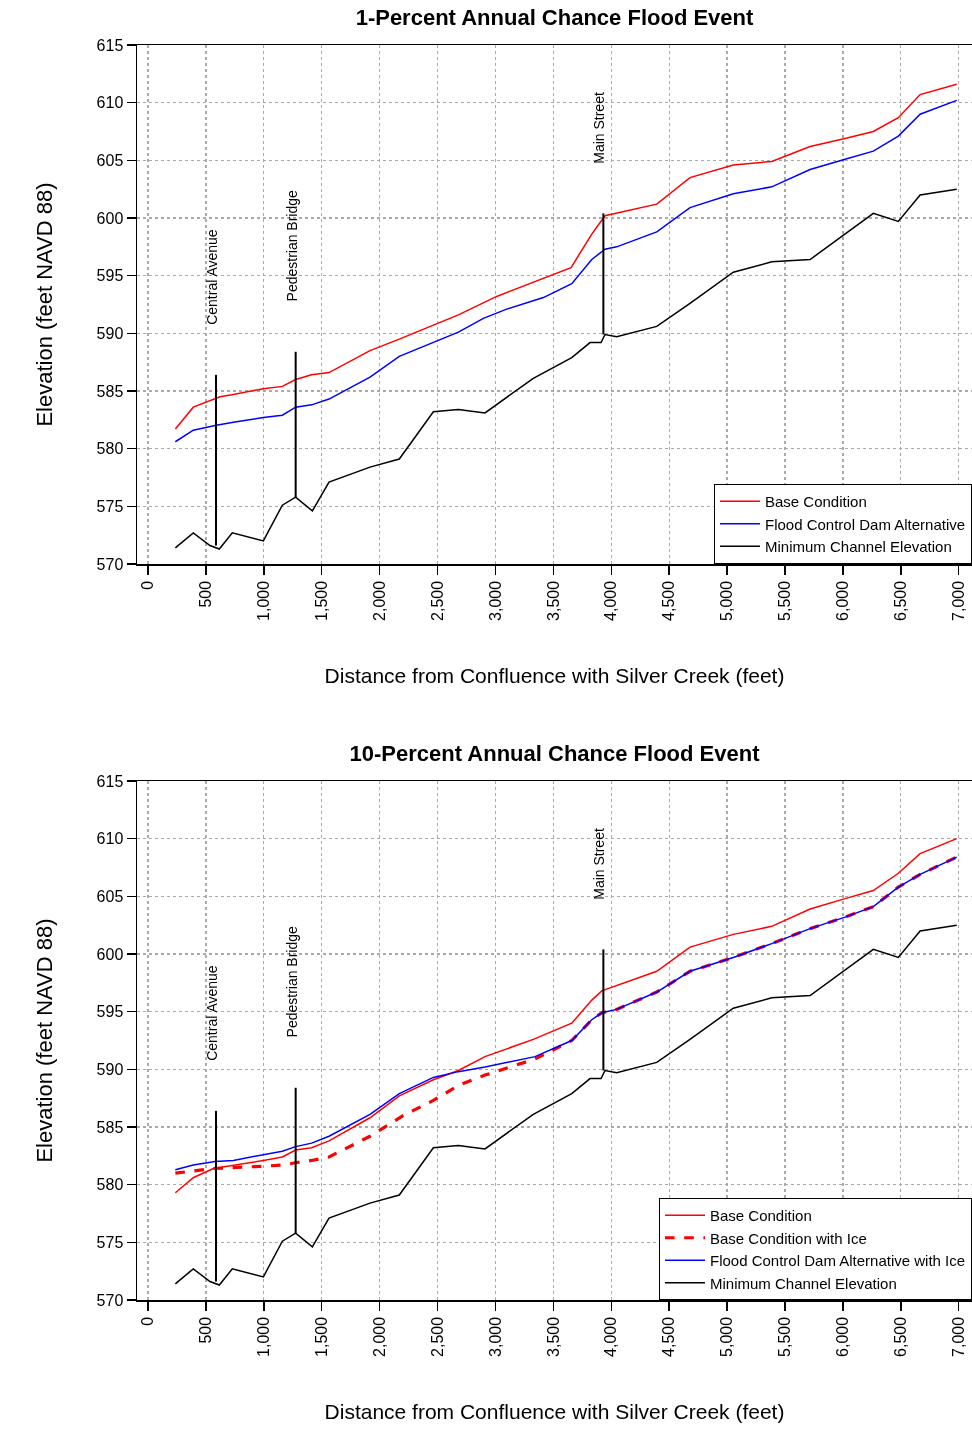 The image size is (972, 1431). What do you see at coordinates (838, 1261) in the screenshot?
I see `legend-label: Flood Control Dam Alternative with Ice` at bounding box center [838, 1261].